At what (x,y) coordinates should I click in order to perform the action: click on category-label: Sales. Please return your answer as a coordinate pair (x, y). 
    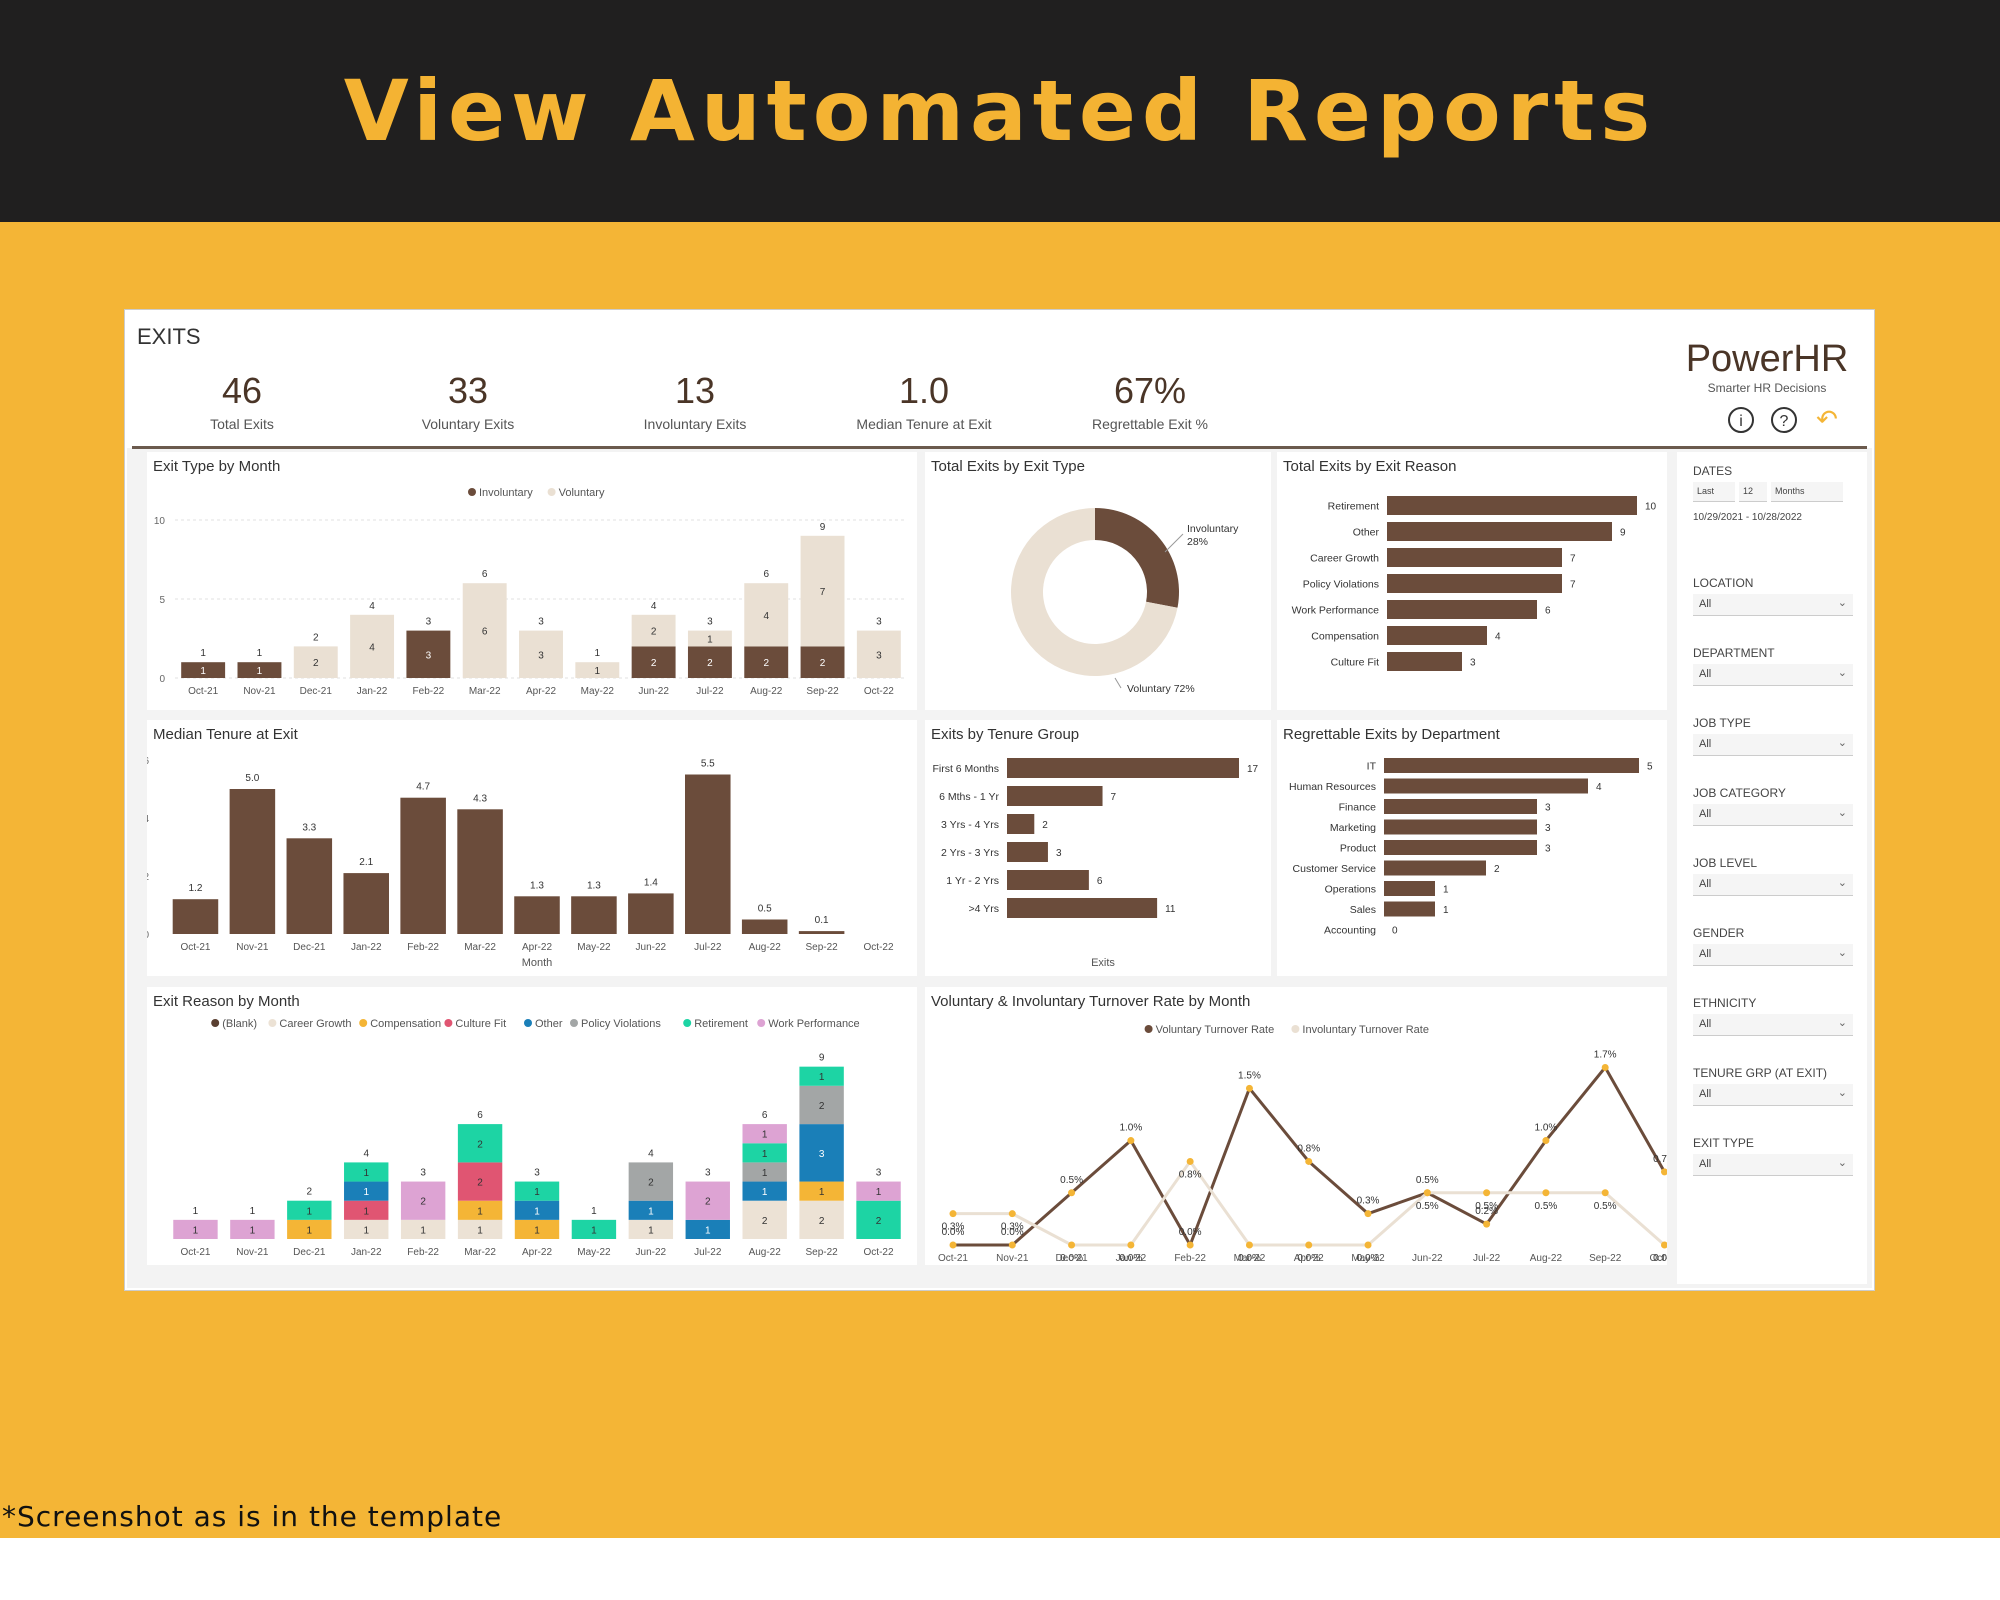
    Looking at the image, I should click on (1363, 910).